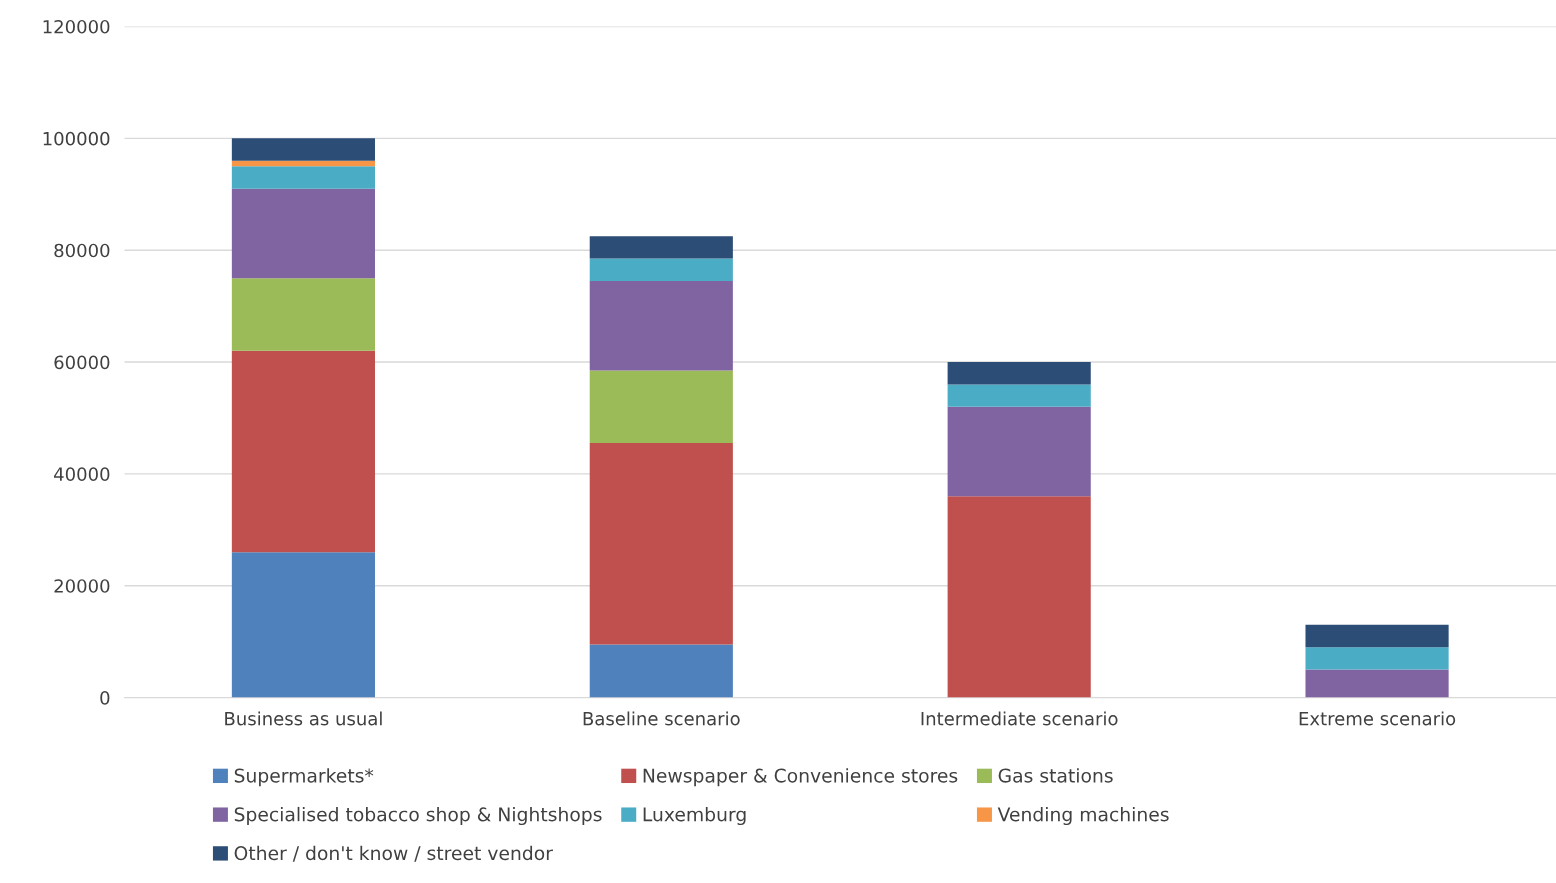 Image resolution: width=1556 pixels, height=883 pixels. I want to click on legend-label: Newspaper & Convenience stores, so click(800, 777).